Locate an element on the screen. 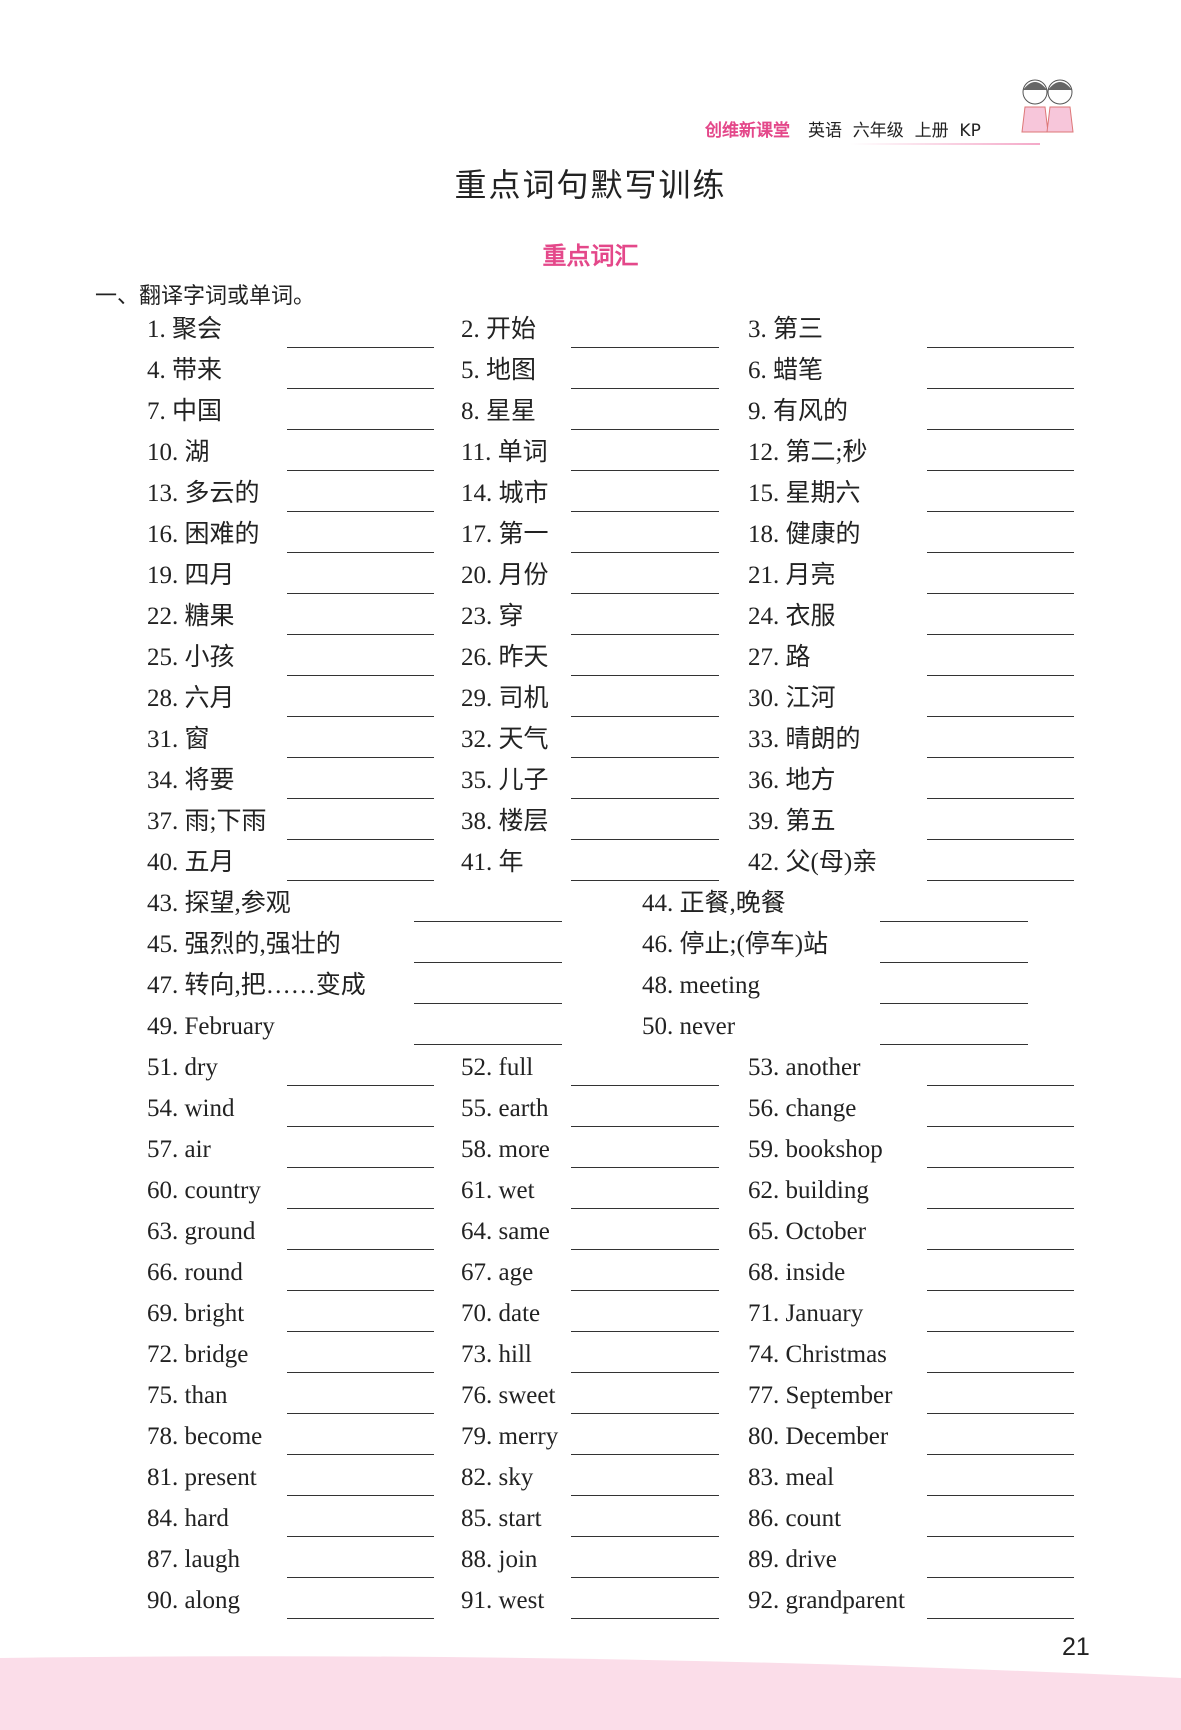  vocab-prompt: 13. 多云的 is located at coordinates (203, 493).